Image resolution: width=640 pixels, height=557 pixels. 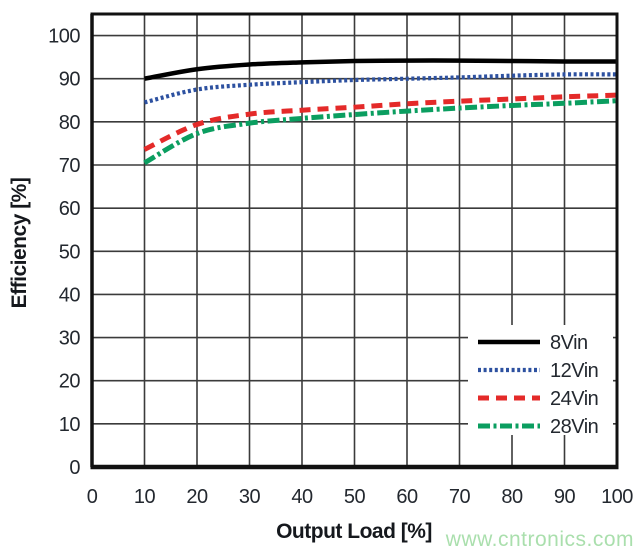 I want to click on y-axis-title: Efficiency [%], so click(x=19, y=243).